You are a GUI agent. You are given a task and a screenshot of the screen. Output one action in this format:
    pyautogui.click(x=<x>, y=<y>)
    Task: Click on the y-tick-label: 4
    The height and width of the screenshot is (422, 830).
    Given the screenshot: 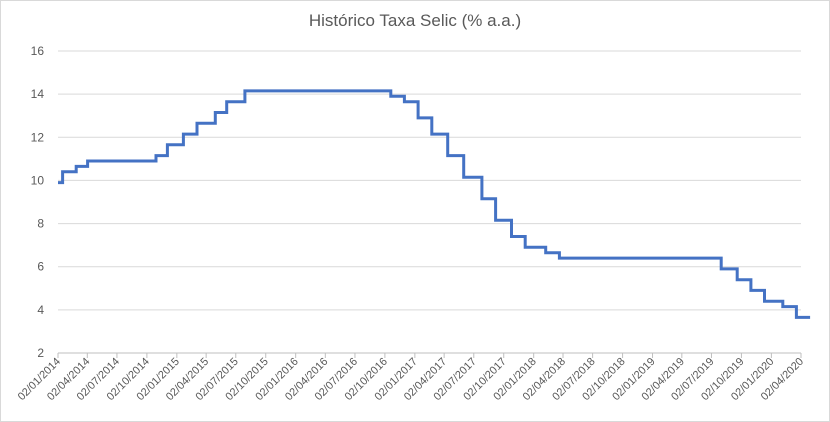 What is the action you would take?
    pyautogui.click(x=40, y=310)
    